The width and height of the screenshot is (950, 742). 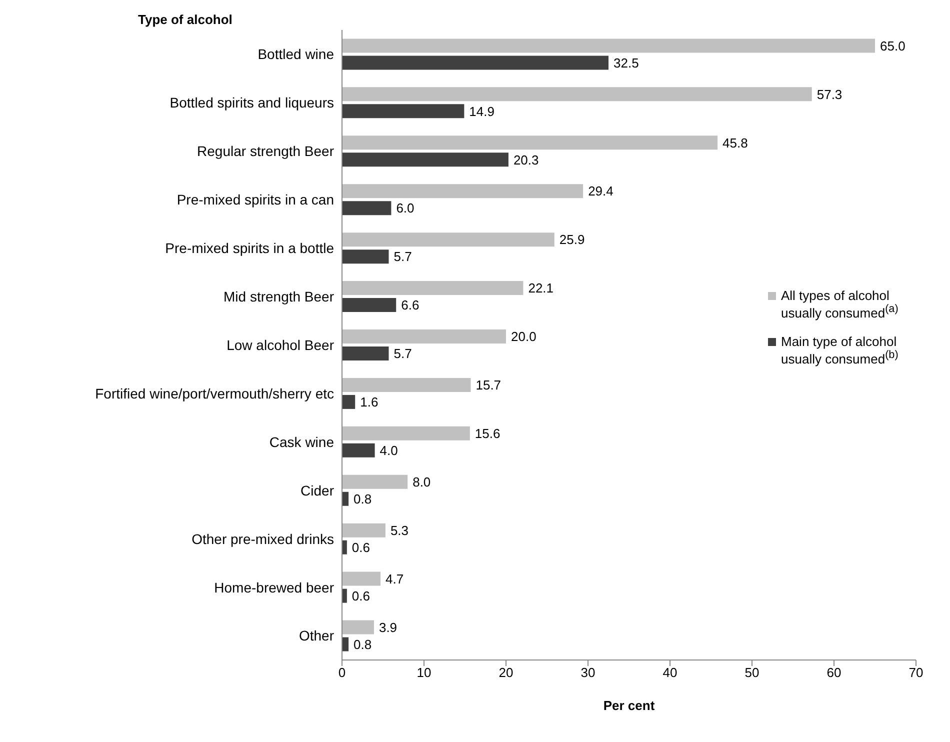 What do you see at coordinates (506, 672) in the screenshot?
I see `x-tick-label: 20` at bounding box center [506, 672].